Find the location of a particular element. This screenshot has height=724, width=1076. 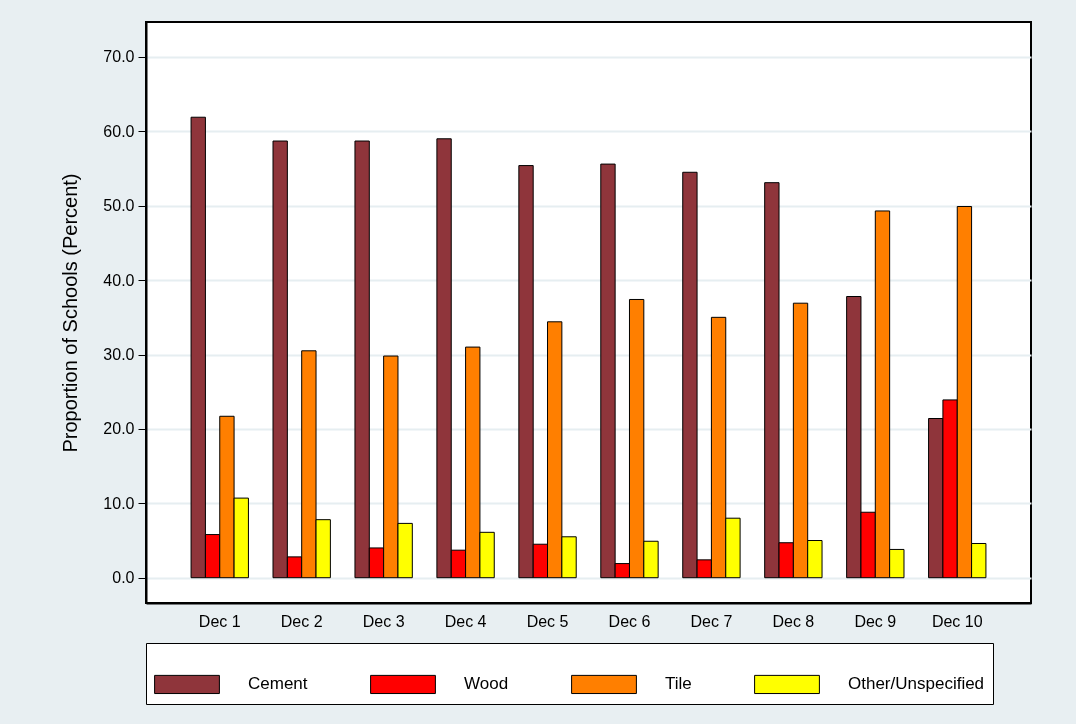

x-tick-label: Dec 4 is located at coordinates (465, 621).